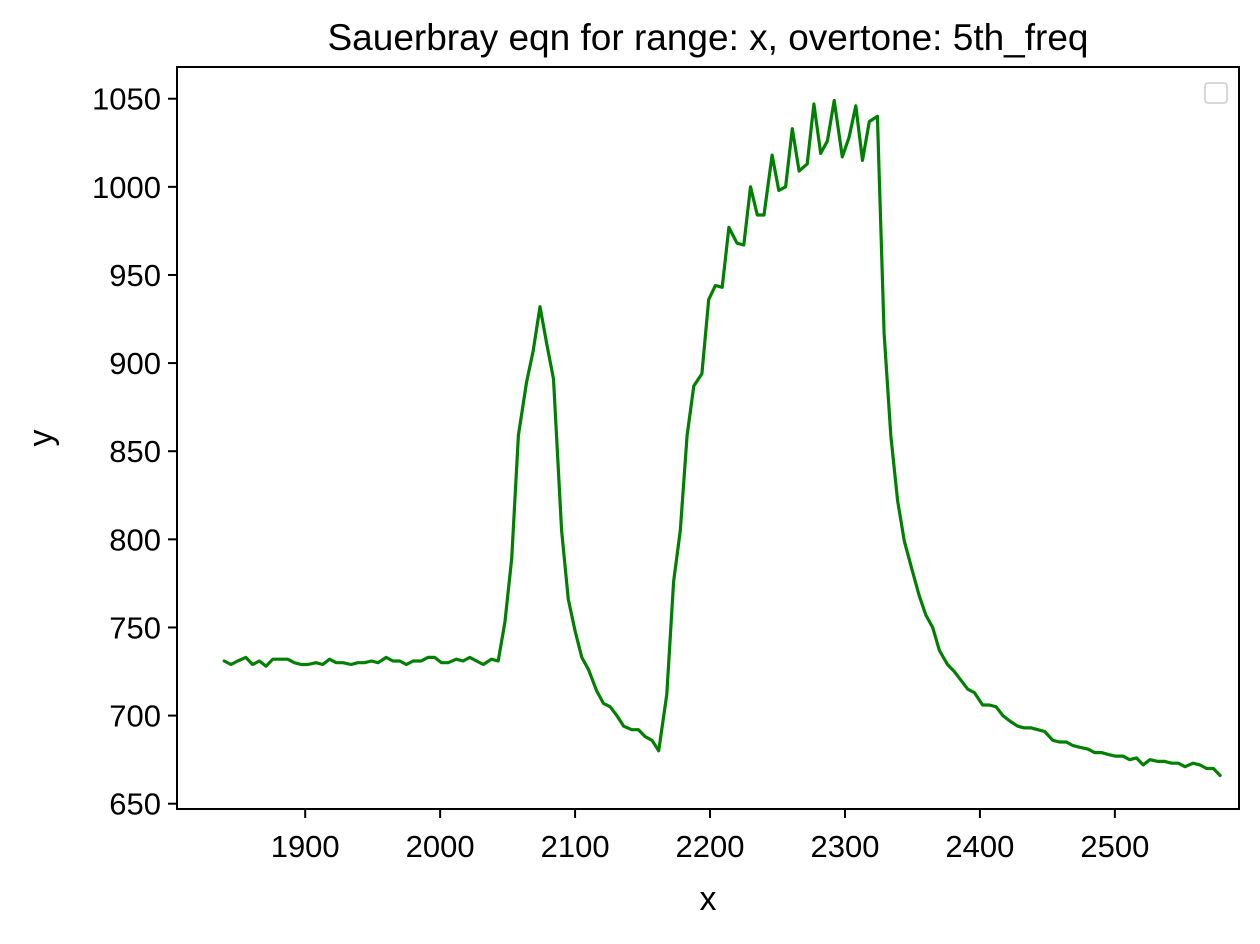 This screenshot has height=944, width=1260. I want to click on x-tick-label: 2400, so click(979, 846).